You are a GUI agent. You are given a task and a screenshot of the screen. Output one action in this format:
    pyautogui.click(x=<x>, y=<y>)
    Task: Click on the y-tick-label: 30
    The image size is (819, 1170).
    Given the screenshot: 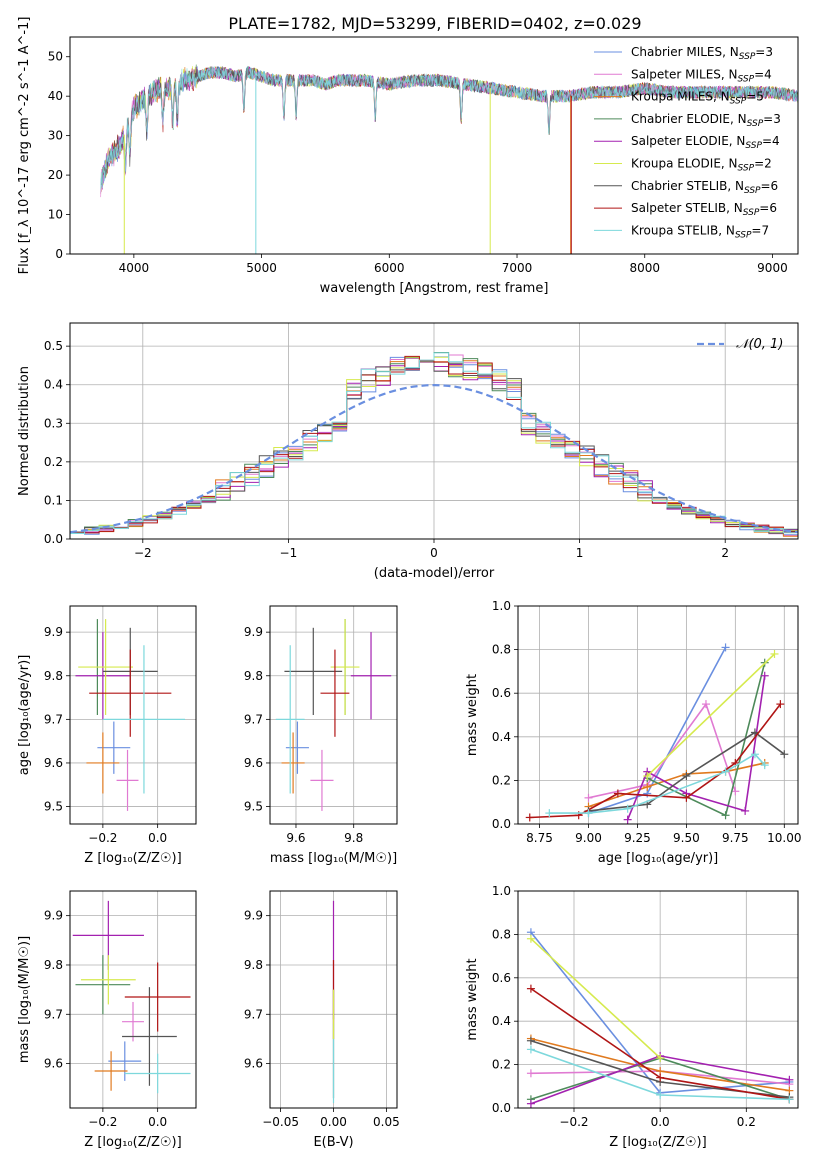 What is the action you would take?
    pyautogui.click(x=55, y=136)
    